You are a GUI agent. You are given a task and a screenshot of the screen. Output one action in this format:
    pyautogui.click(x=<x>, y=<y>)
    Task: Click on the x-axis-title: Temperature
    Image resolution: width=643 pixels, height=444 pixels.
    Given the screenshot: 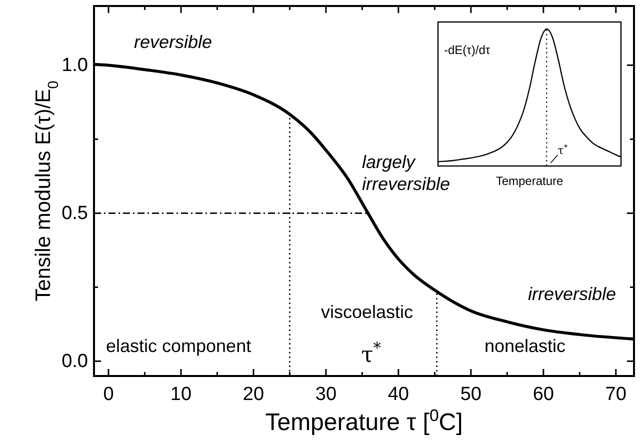 What is the action you would take?
    pyautogui.click(x=530, y=181)
    